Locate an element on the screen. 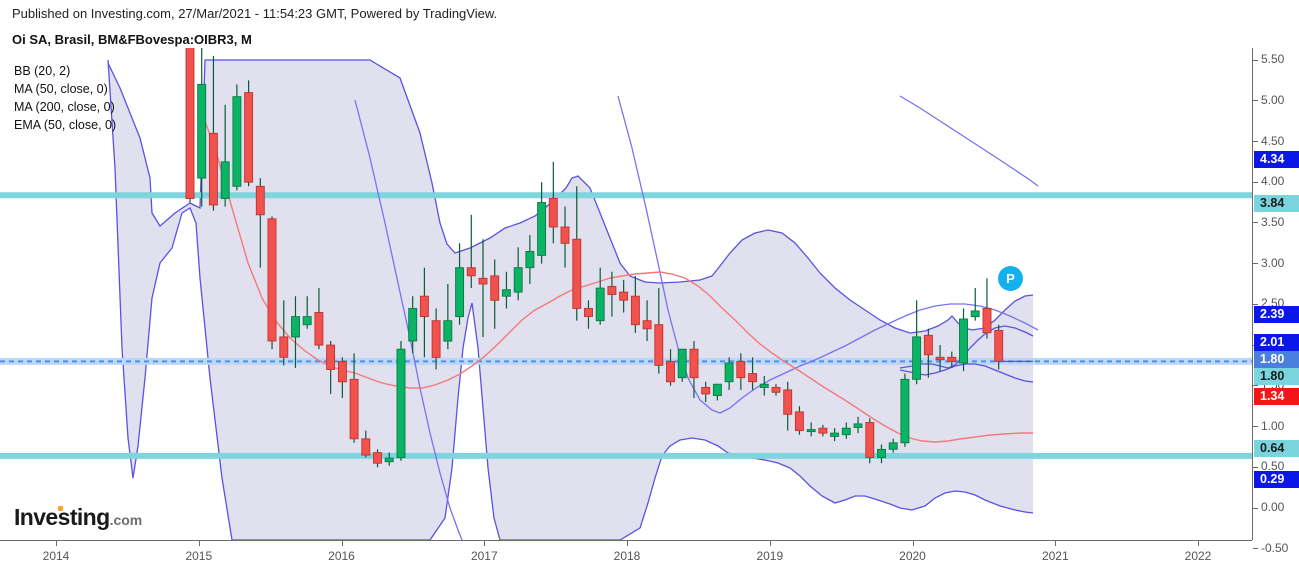 Image resolution: width=1299 pixels, height=567 pixels. time-tick-label: 2018 is located at coordinates (627, 556).